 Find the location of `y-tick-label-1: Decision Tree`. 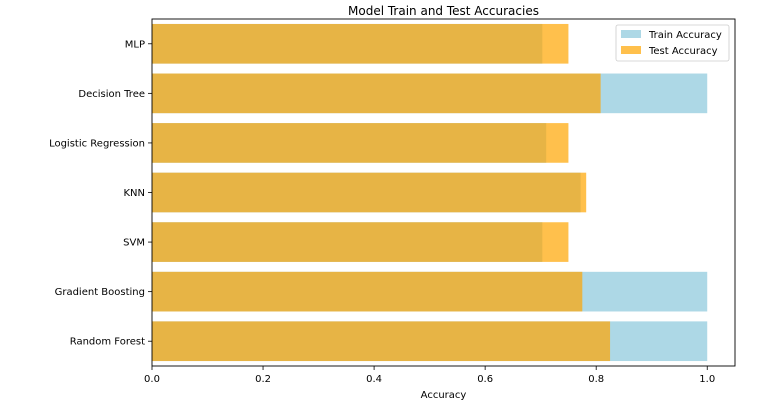

y-tick-label-1: Decision Tree is located at coordinates (111, 94).